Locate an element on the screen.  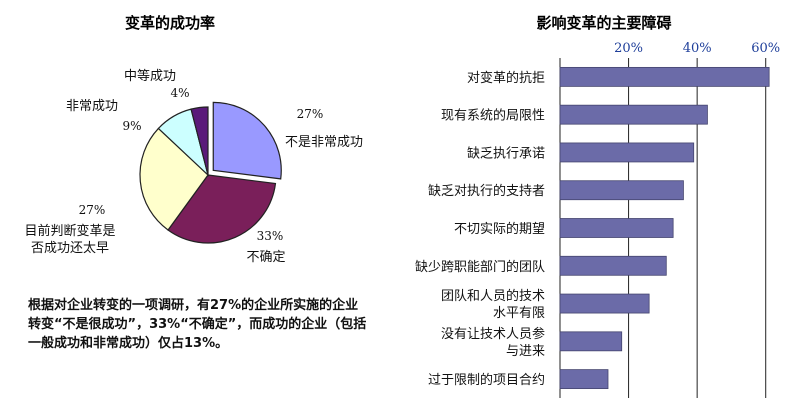
bar-category-label: 现有系统的局限性 is located at coordinates (493, 116).